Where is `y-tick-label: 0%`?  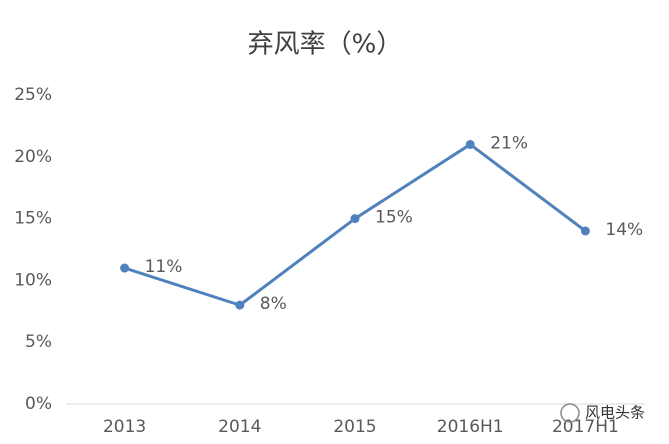 y-tick-label: 0% is located at coordinates (38, 404).